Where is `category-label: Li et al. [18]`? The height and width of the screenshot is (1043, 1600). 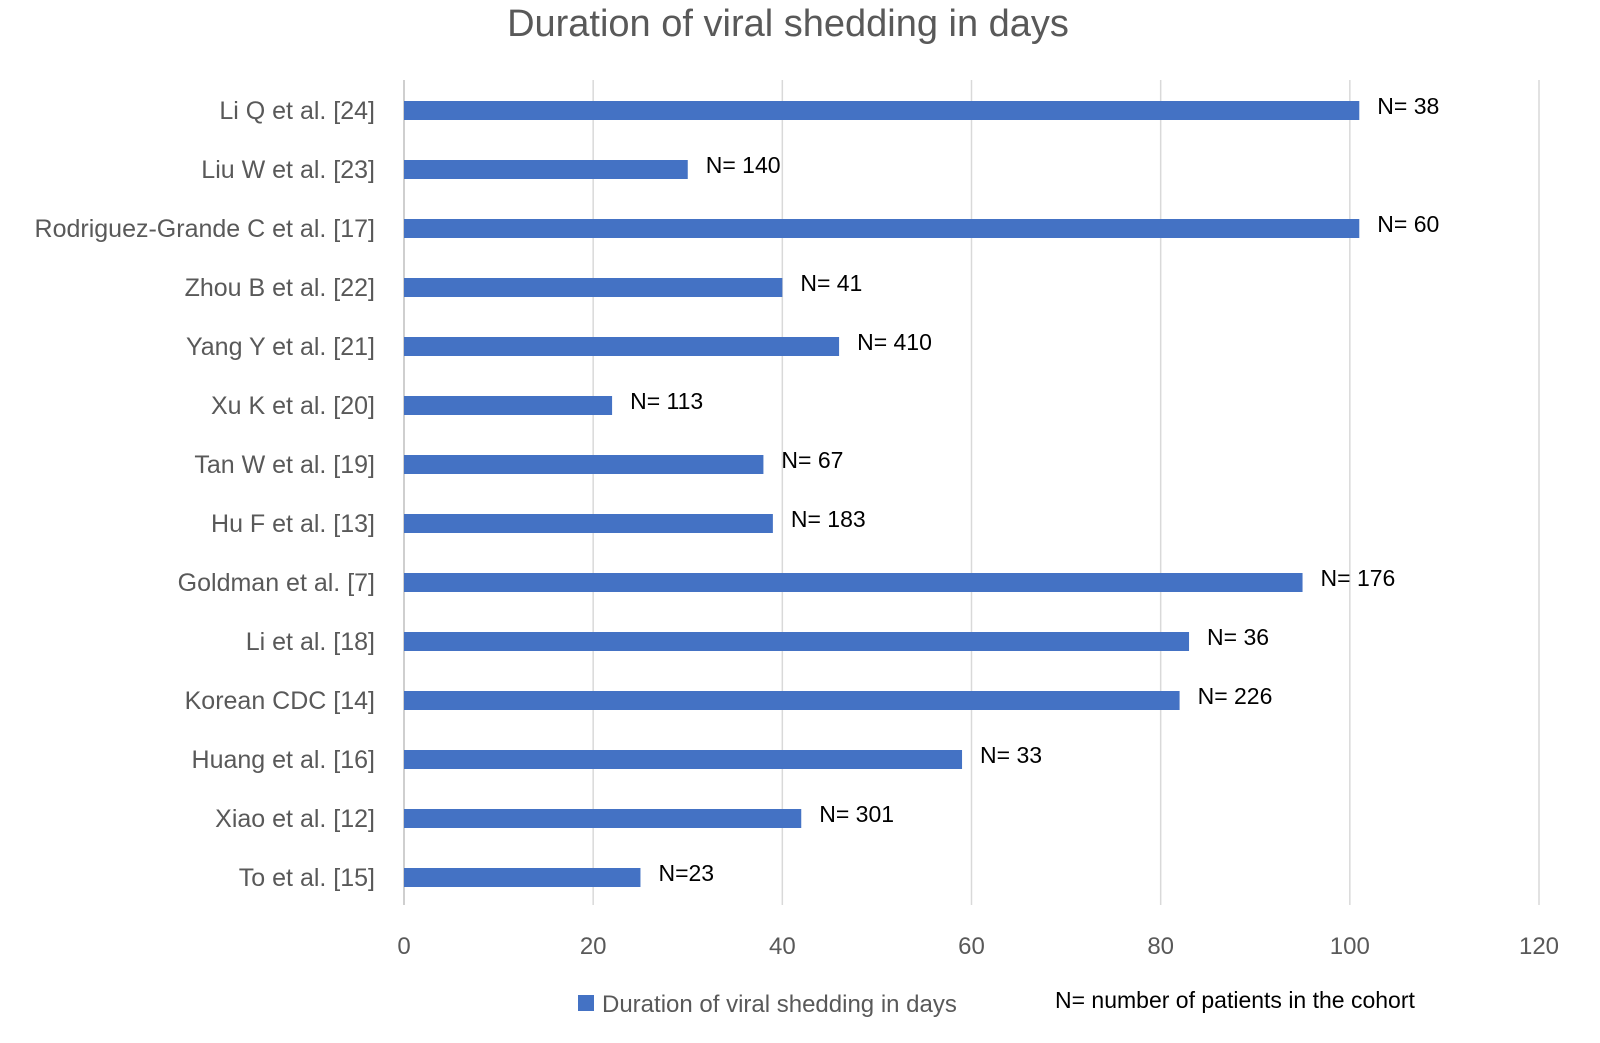 category-label: Li et al. [18] is located at coordinates (310, 642).